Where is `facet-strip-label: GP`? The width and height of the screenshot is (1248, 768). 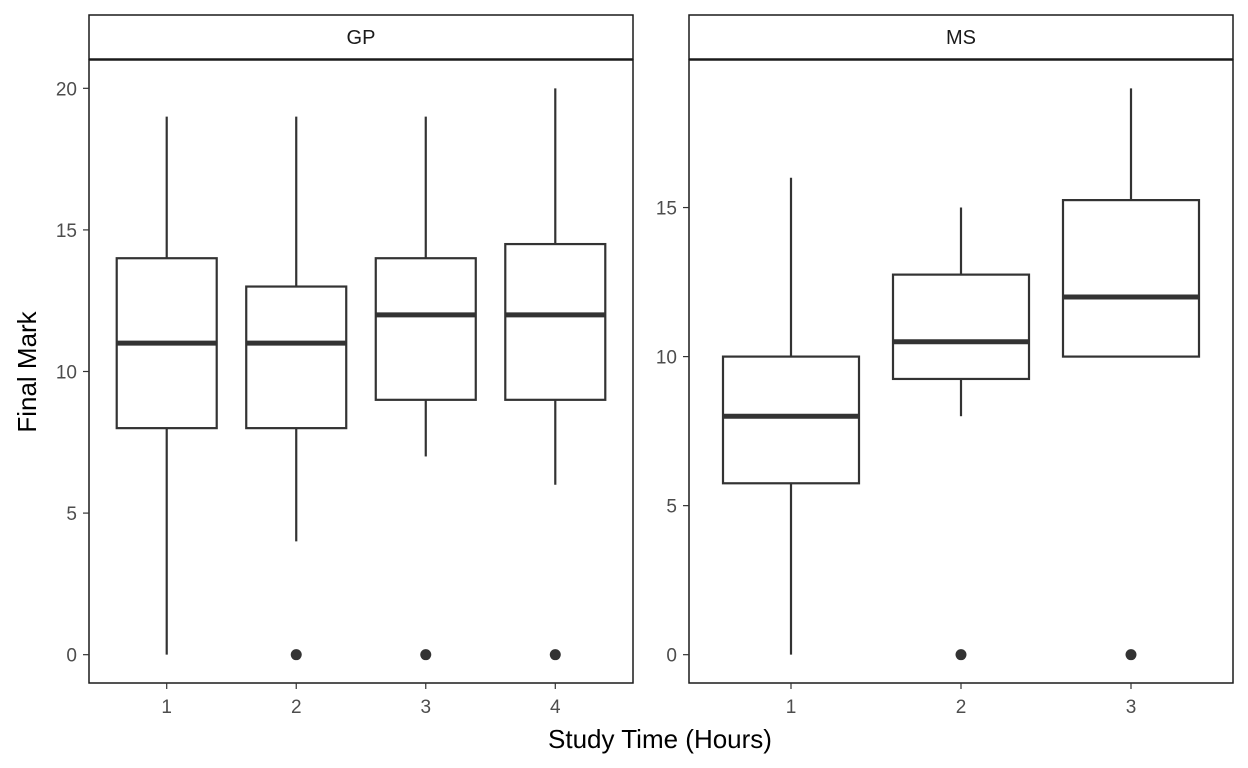 facet-strip-label: GP is located at coordinates (361, 38).